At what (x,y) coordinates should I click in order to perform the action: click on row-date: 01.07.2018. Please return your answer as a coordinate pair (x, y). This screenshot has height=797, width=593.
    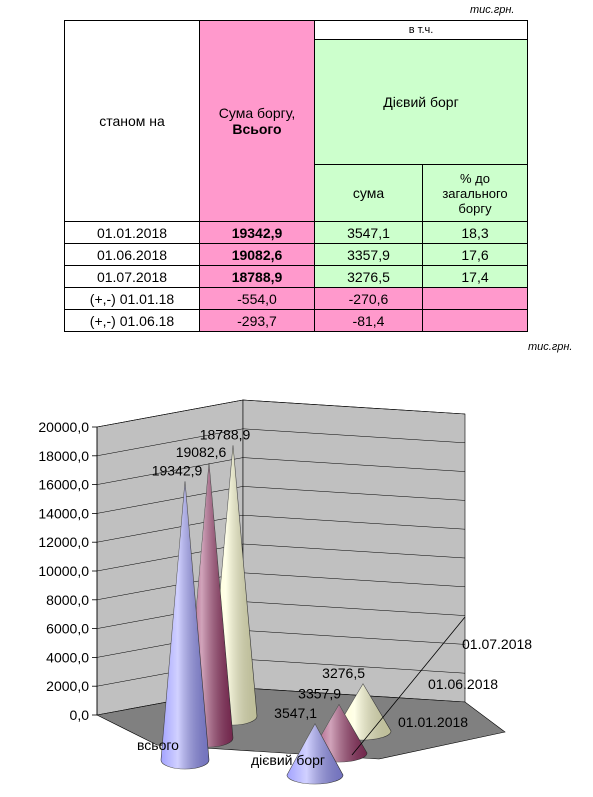
    Looking at the image, I should click on (132, 276).